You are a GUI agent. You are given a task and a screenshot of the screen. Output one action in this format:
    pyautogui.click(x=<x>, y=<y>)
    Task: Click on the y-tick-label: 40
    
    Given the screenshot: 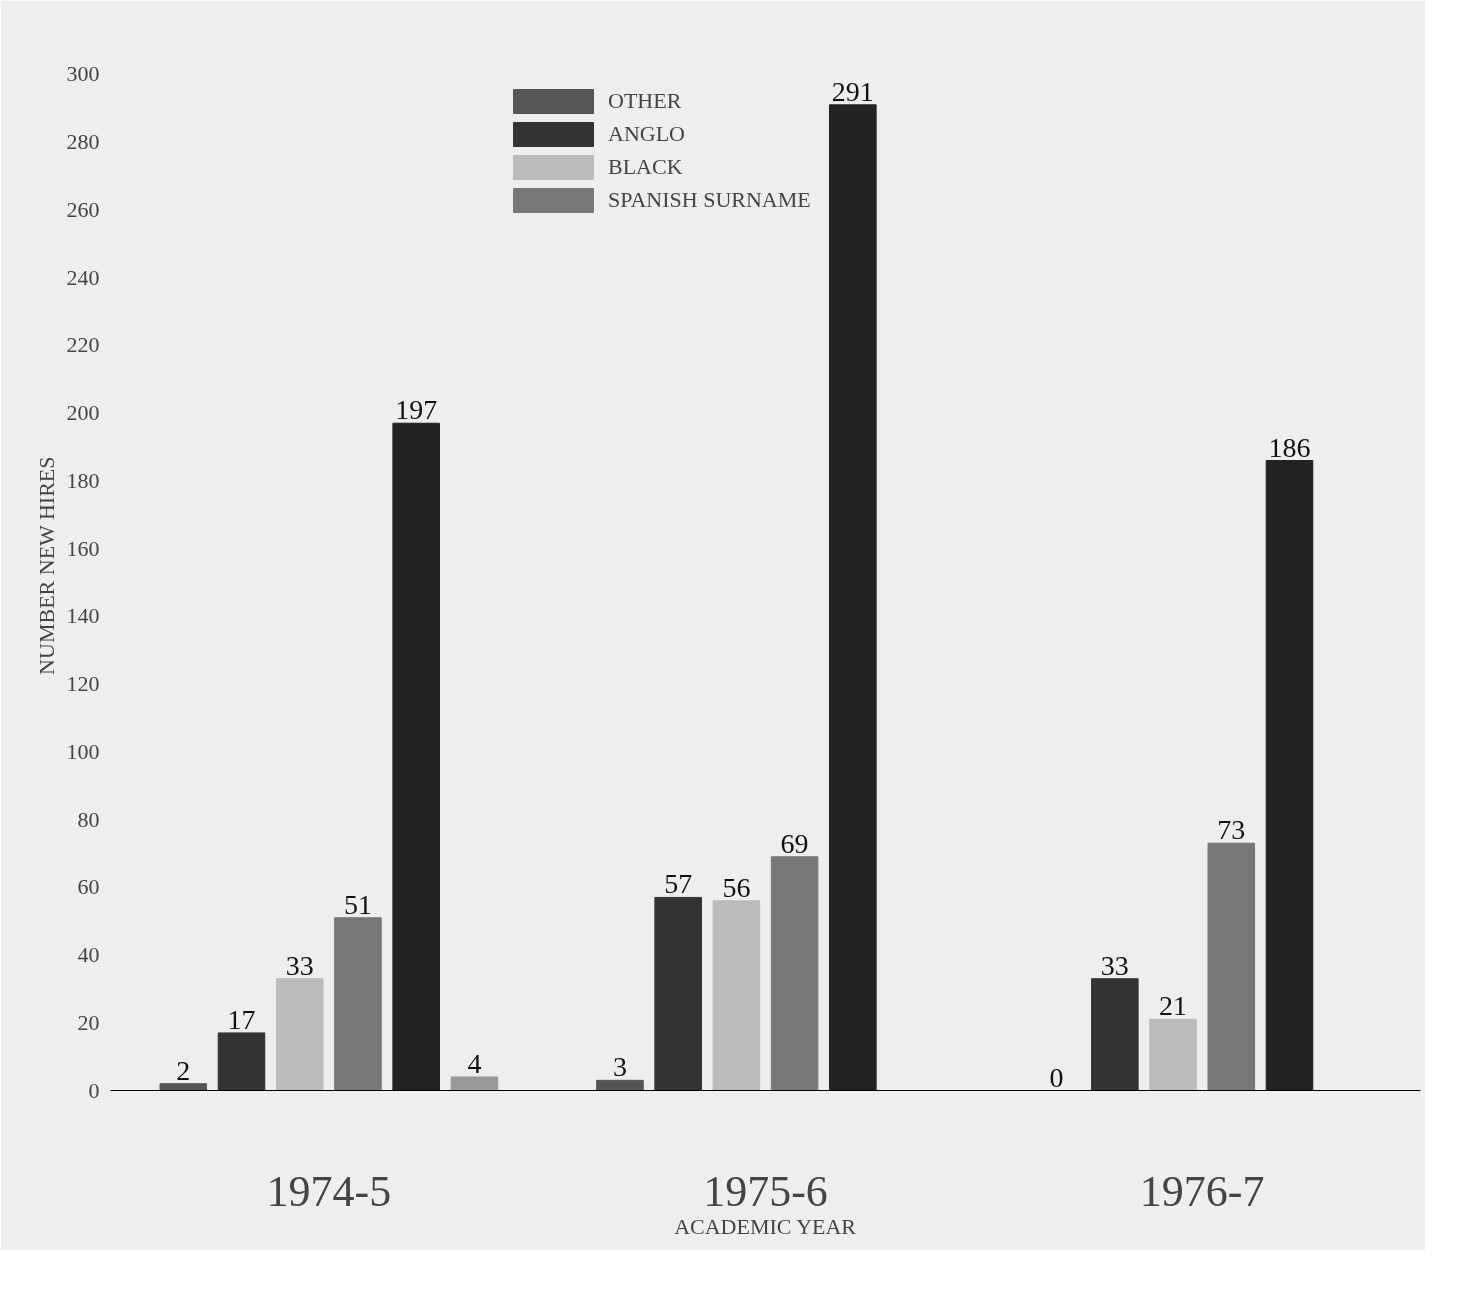 What is the action you would take?
    pyautogui.click(x=88, y=955)
    